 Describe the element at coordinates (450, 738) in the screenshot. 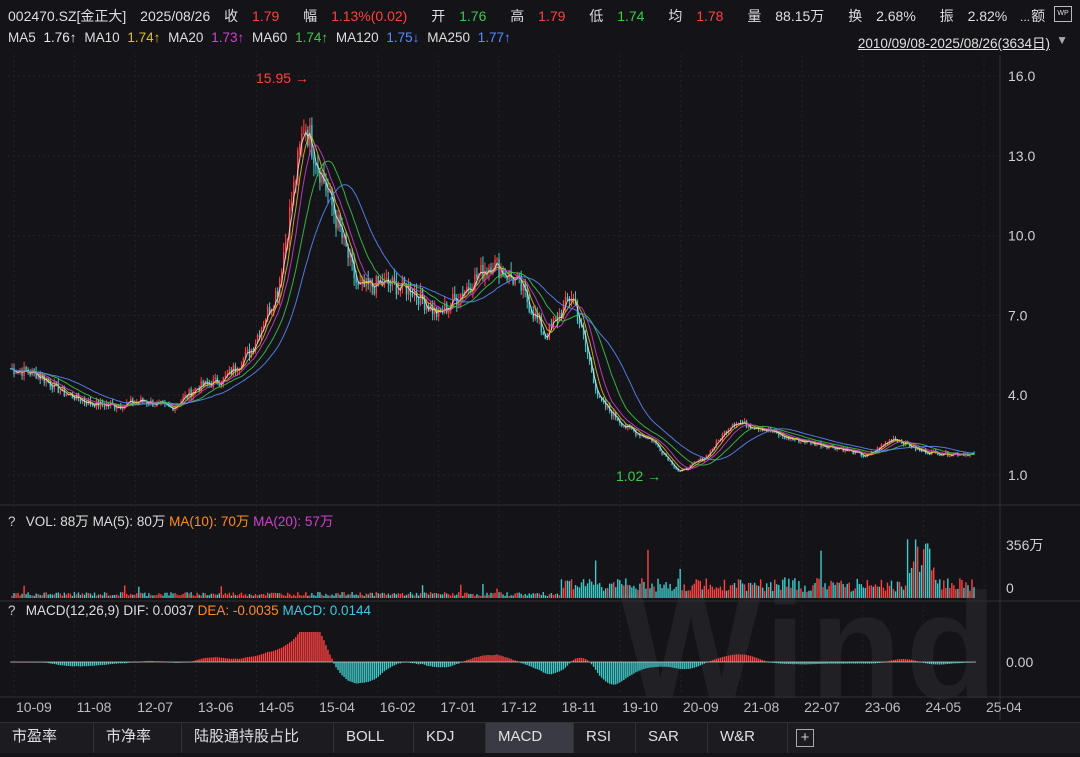

I see `tab-4: KDJ` at that location.